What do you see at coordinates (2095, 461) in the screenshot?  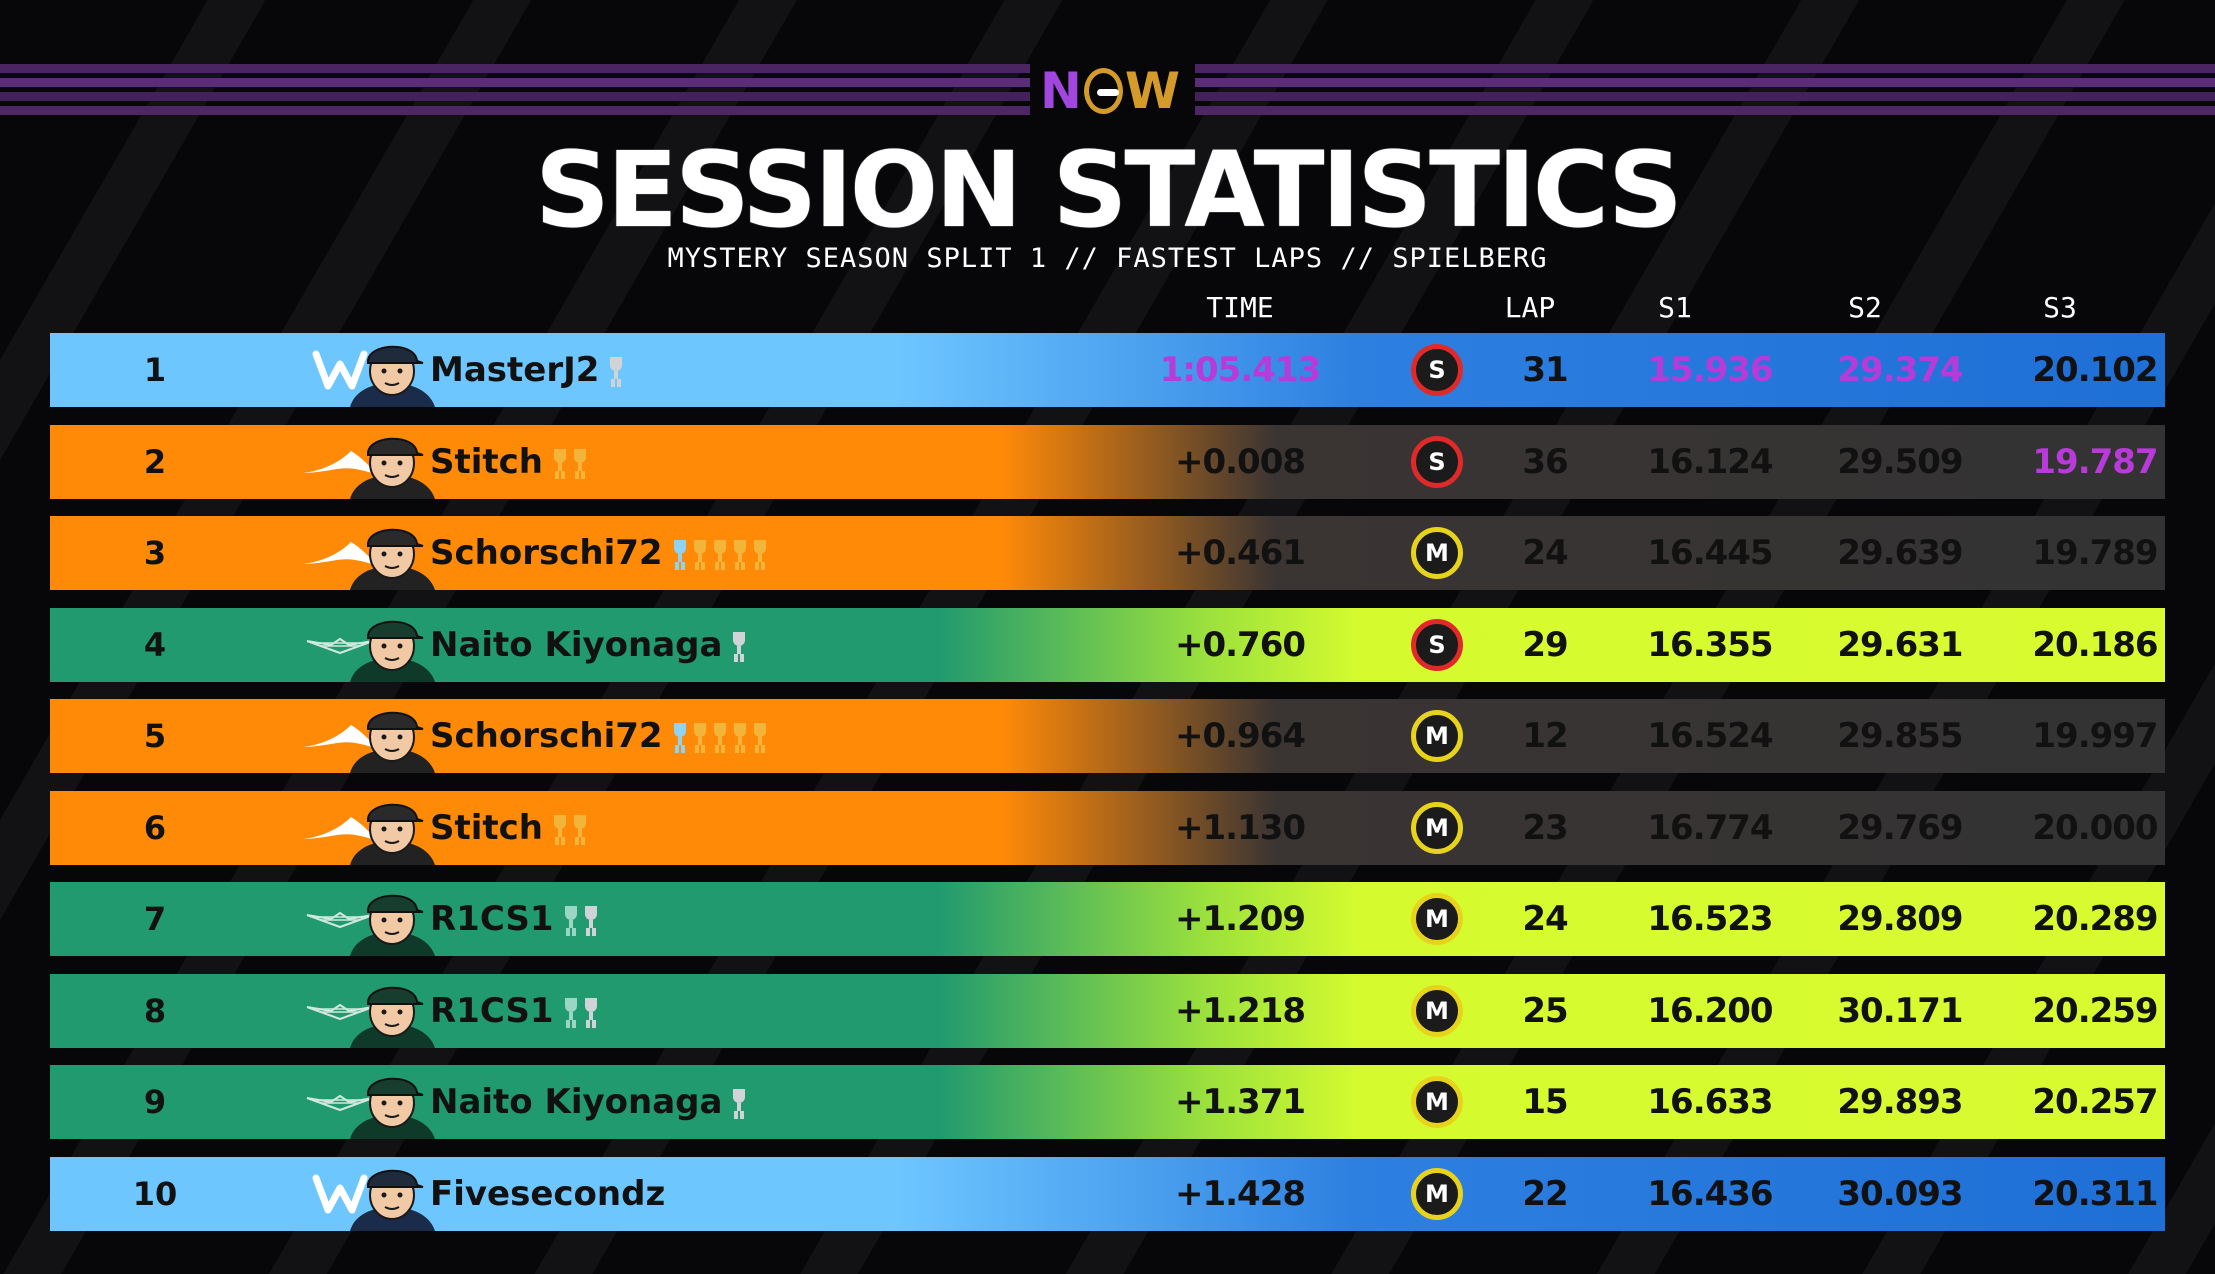 I see `sector-3-time: 19.787` at bounding box center [2095, 461].